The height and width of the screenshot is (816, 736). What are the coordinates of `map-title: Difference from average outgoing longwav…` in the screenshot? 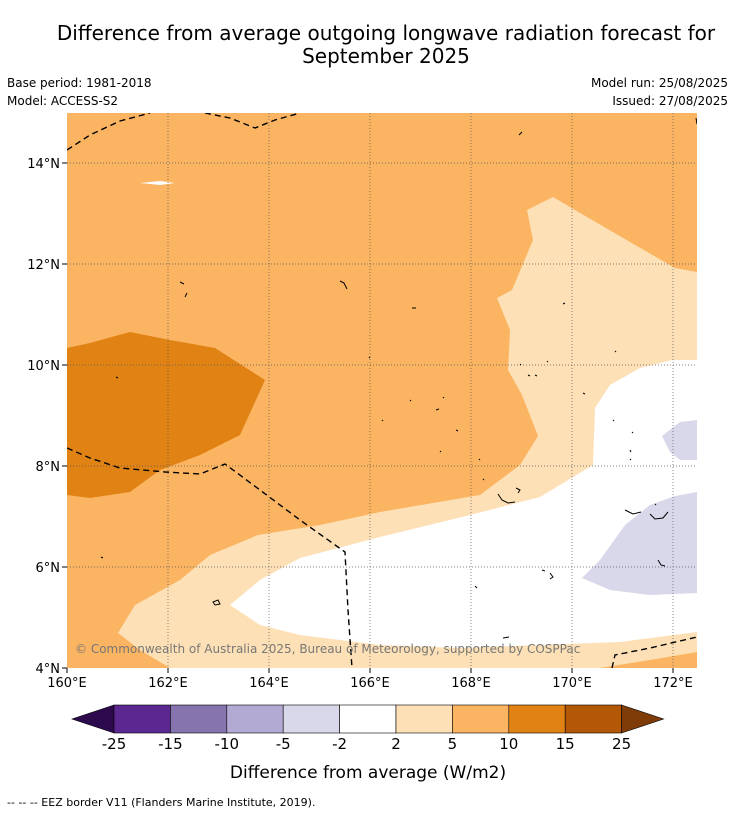 It's located at (368, 45).